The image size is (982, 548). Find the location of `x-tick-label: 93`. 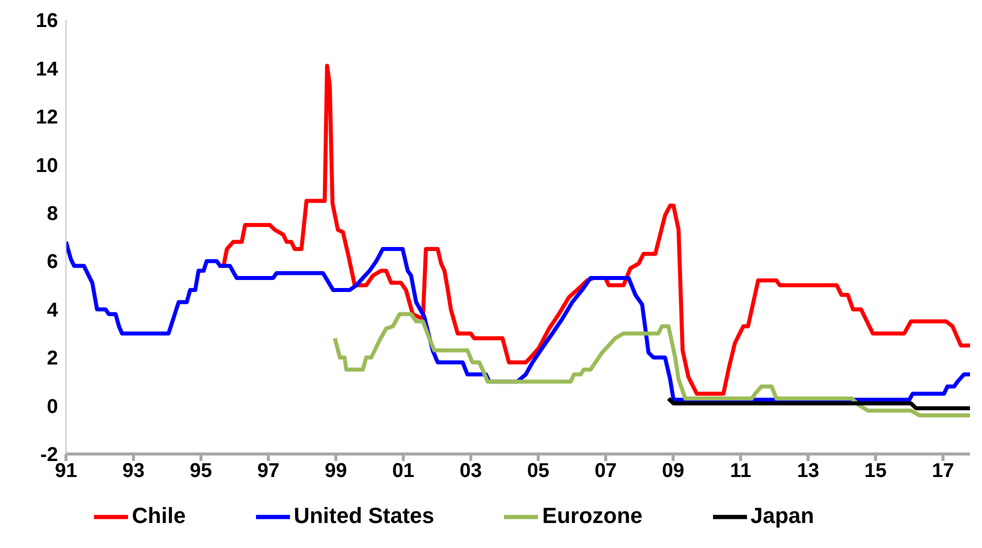

x-tick-label: 93 is located at coordinates (133, 471).